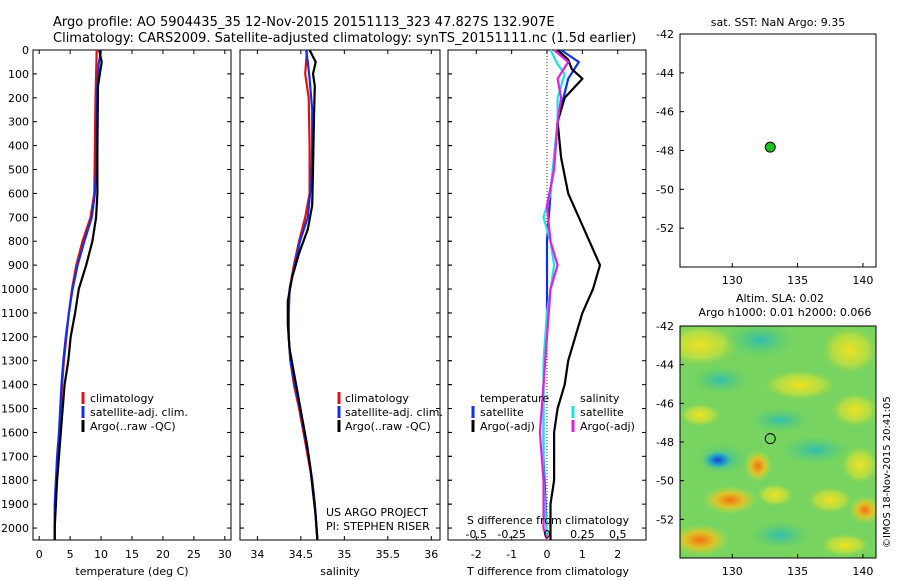 This screenshot has width=900, height=580. What do you see at coordinates (665, 481) in the screenshot?
I see `y-tick-label: -50` at bounding box center [665, 481].